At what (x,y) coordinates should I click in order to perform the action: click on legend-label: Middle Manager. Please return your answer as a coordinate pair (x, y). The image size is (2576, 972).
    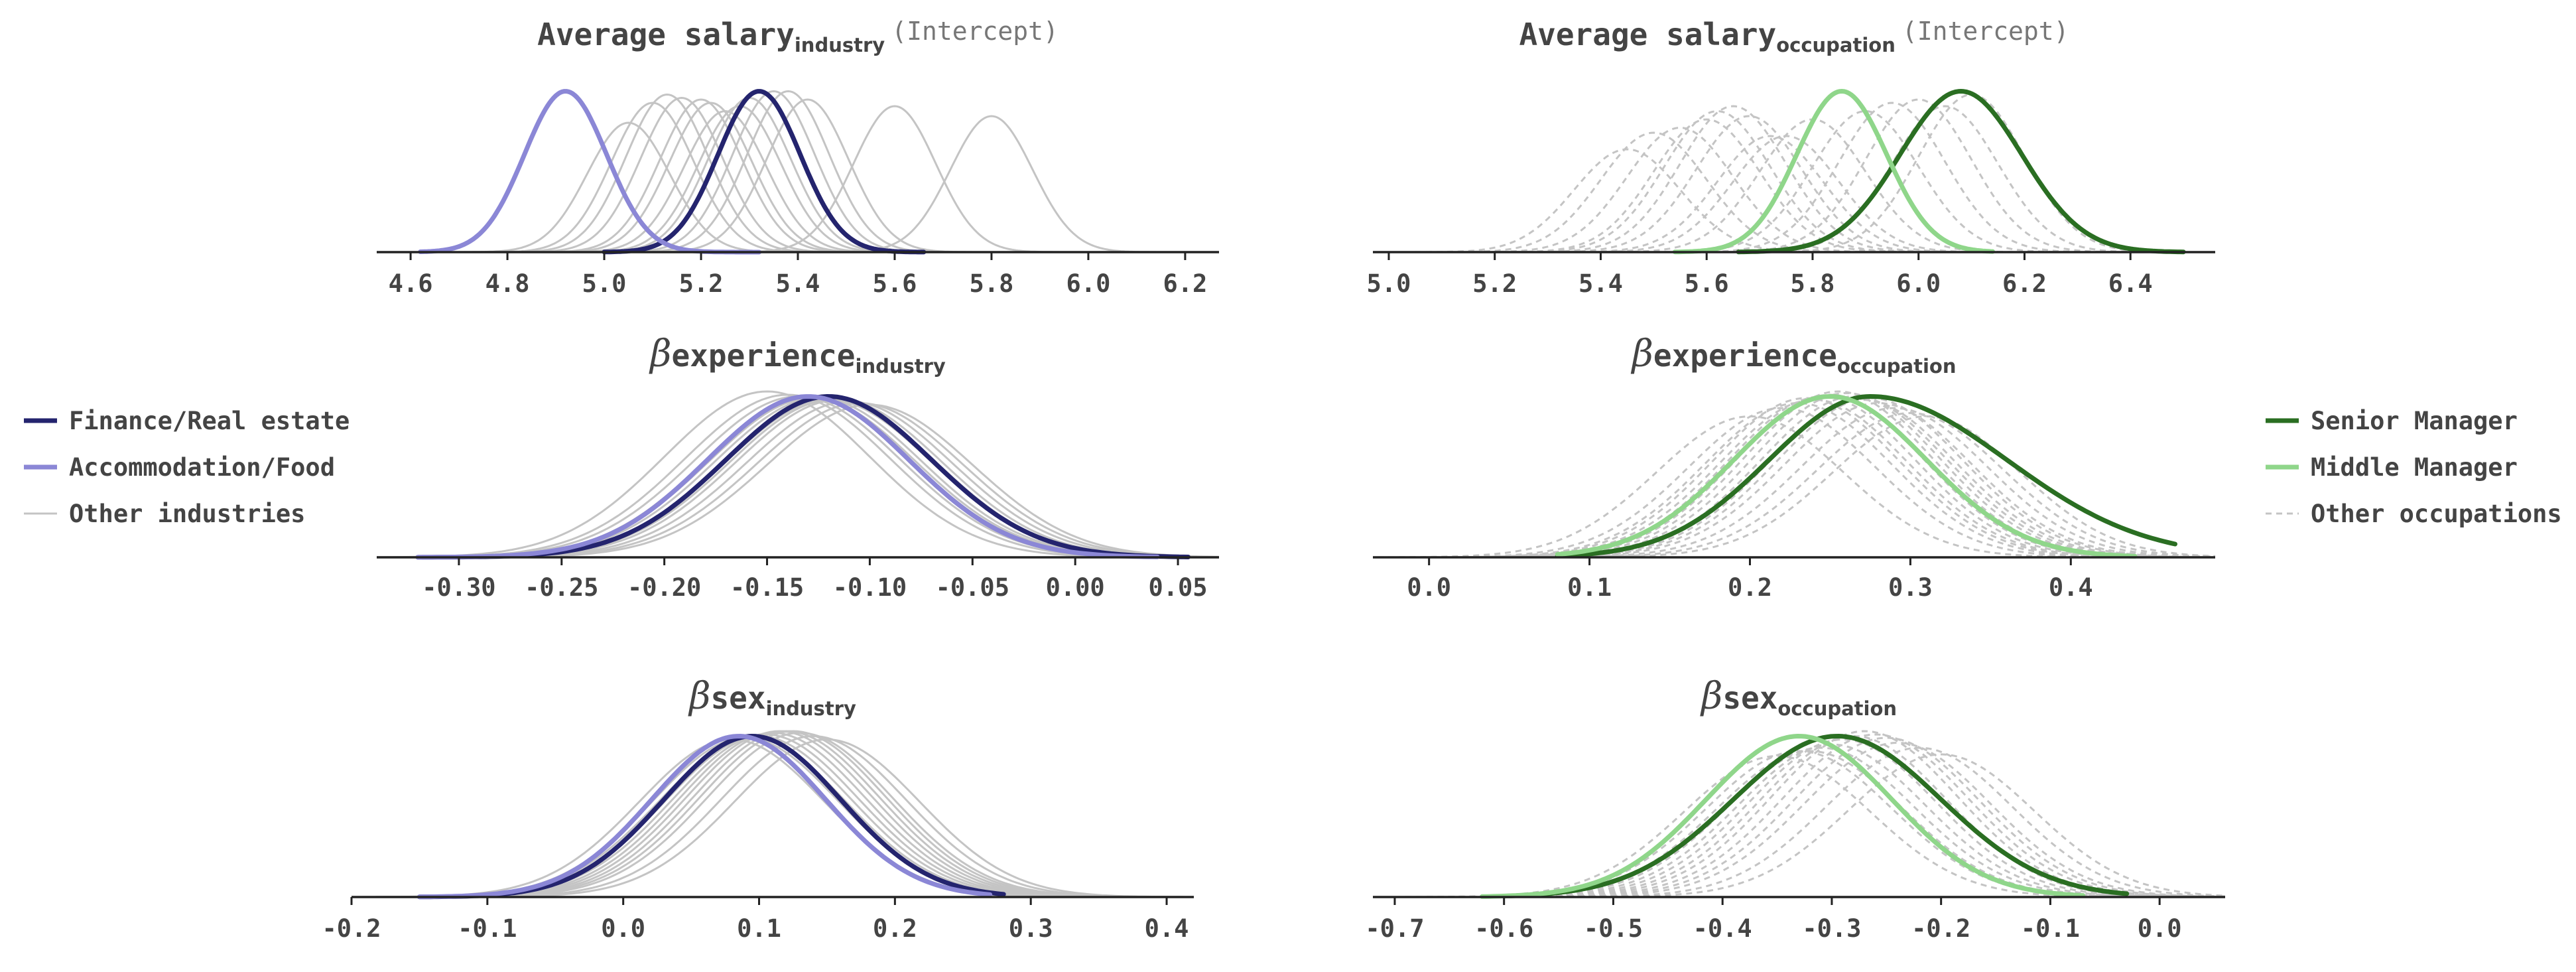
    Looking at the image, I should click on (2415, 468).